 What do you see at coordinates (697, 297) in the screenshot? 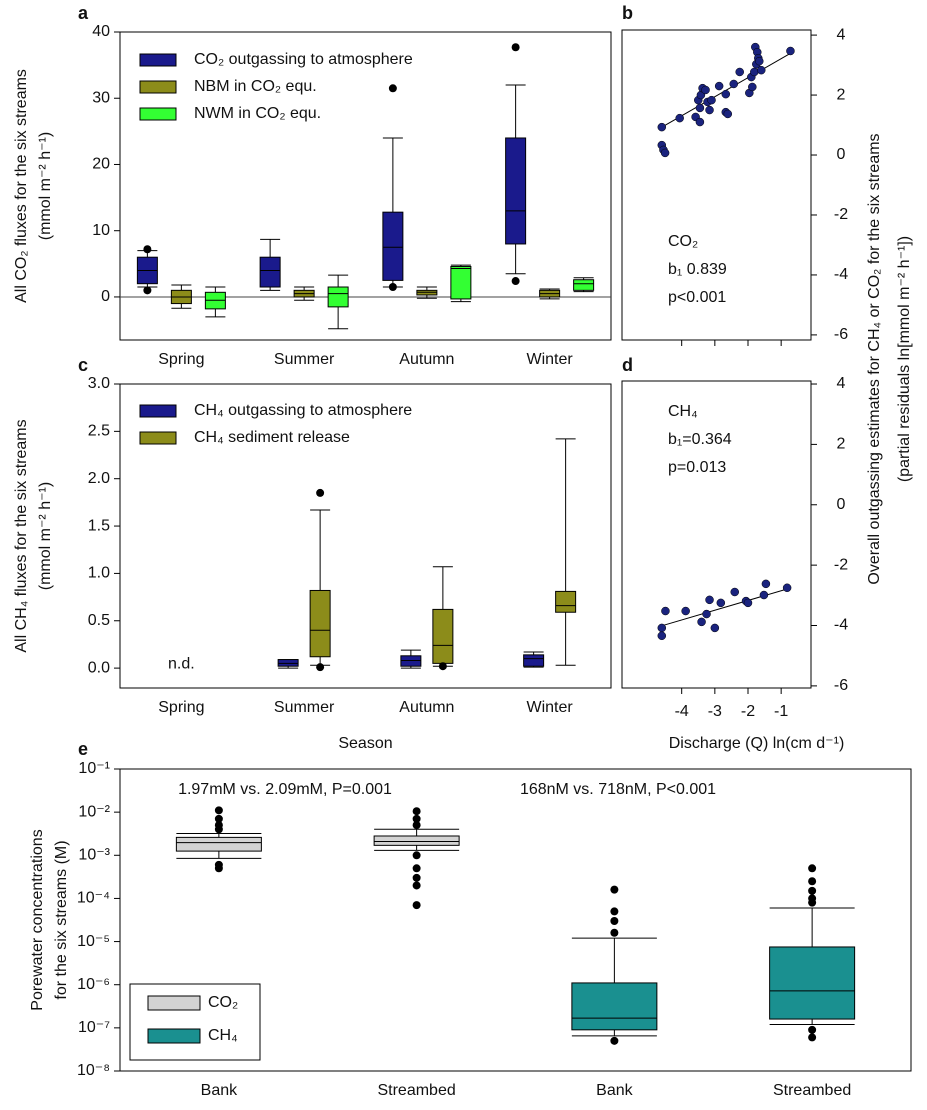
I see `annotation: p<0.001` at bounding box center [697, 297].